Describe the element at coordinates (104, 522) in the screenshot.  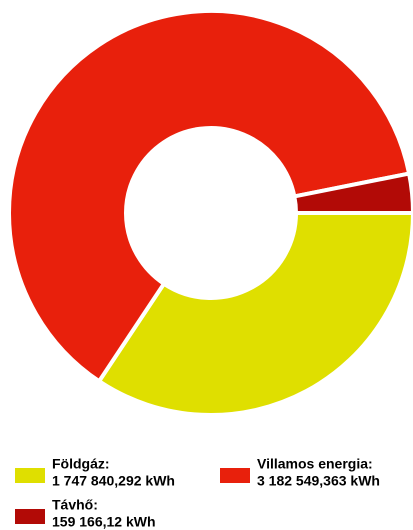
I see `legend-value: 159 166,12 kWh` at that location.